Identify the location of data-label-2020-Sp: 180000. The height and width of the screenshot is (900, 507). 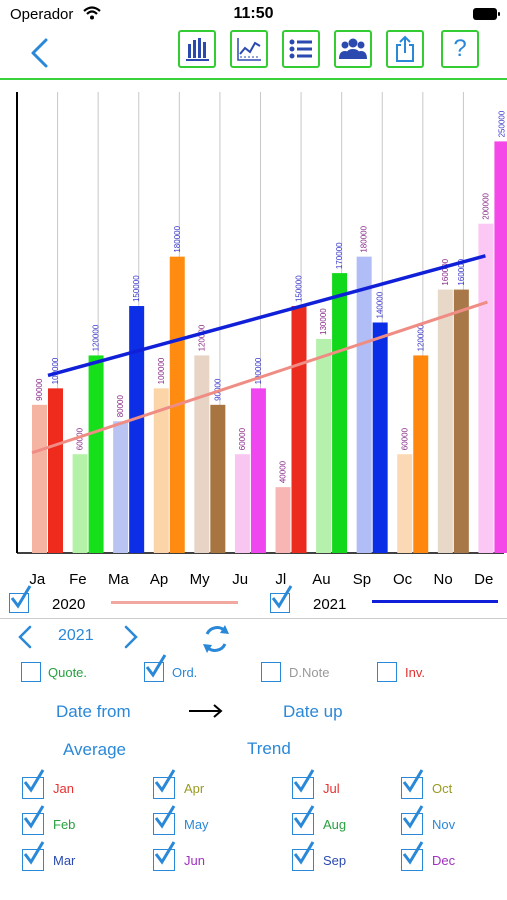
(364, 238).